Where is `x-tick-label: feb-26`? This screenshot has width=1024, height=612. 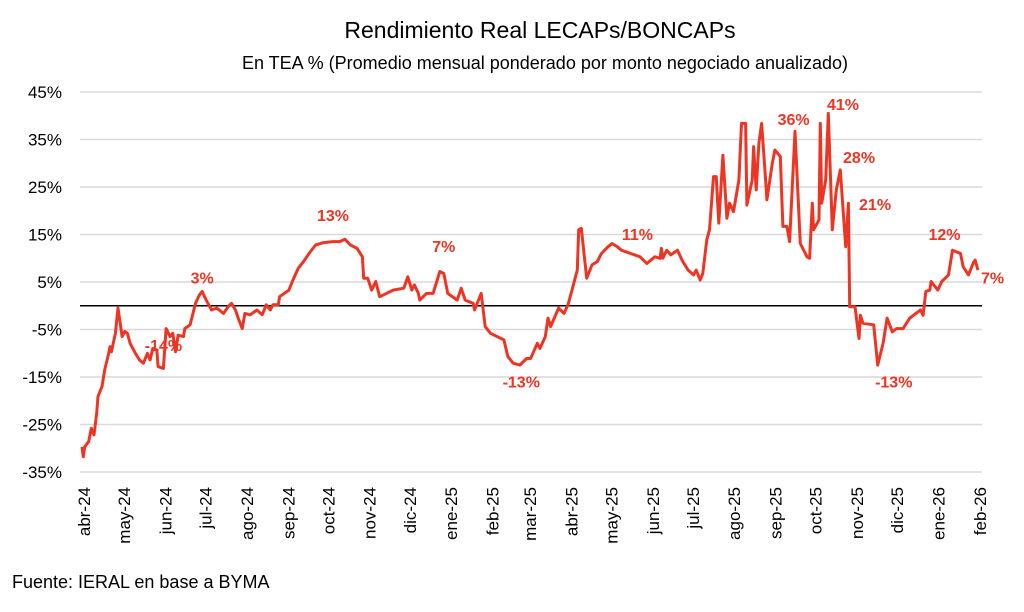 x-tick-label: feb-26 is located at coordinates (980, 511).